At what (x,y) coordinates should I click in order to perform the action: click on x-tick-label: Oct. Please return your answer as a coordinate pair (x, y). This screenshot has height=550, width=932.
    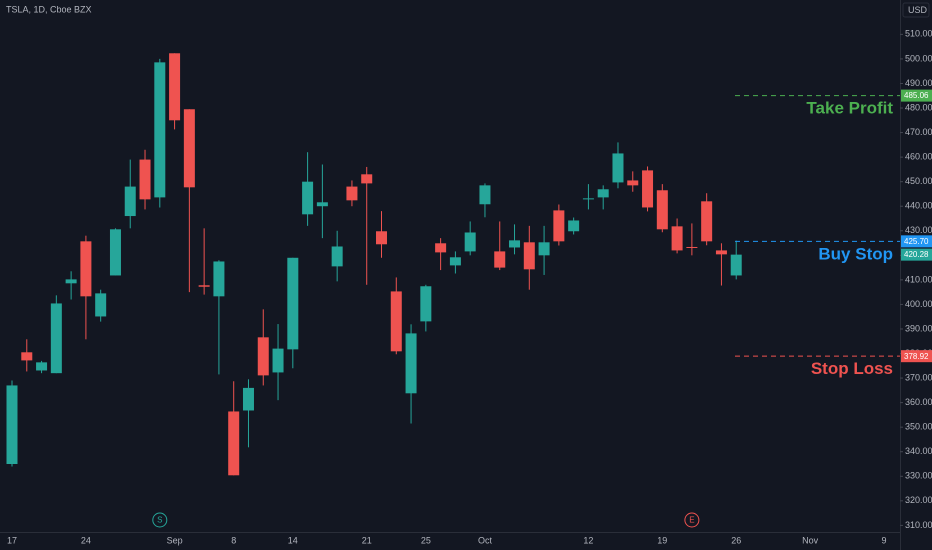
    Looking at the image, I should click on (485, 540).